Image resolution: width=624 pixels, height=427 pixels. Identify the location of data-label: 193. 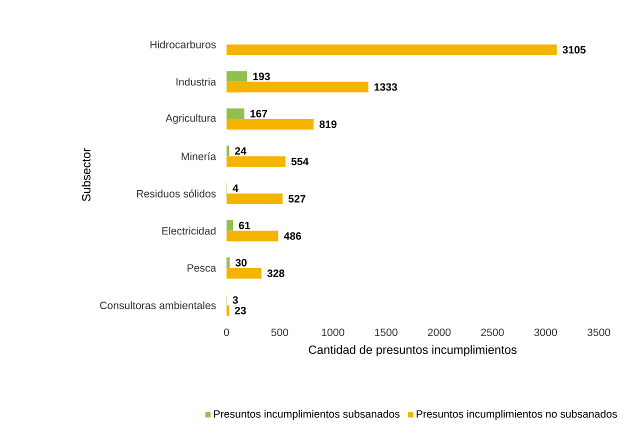
(261, 76).